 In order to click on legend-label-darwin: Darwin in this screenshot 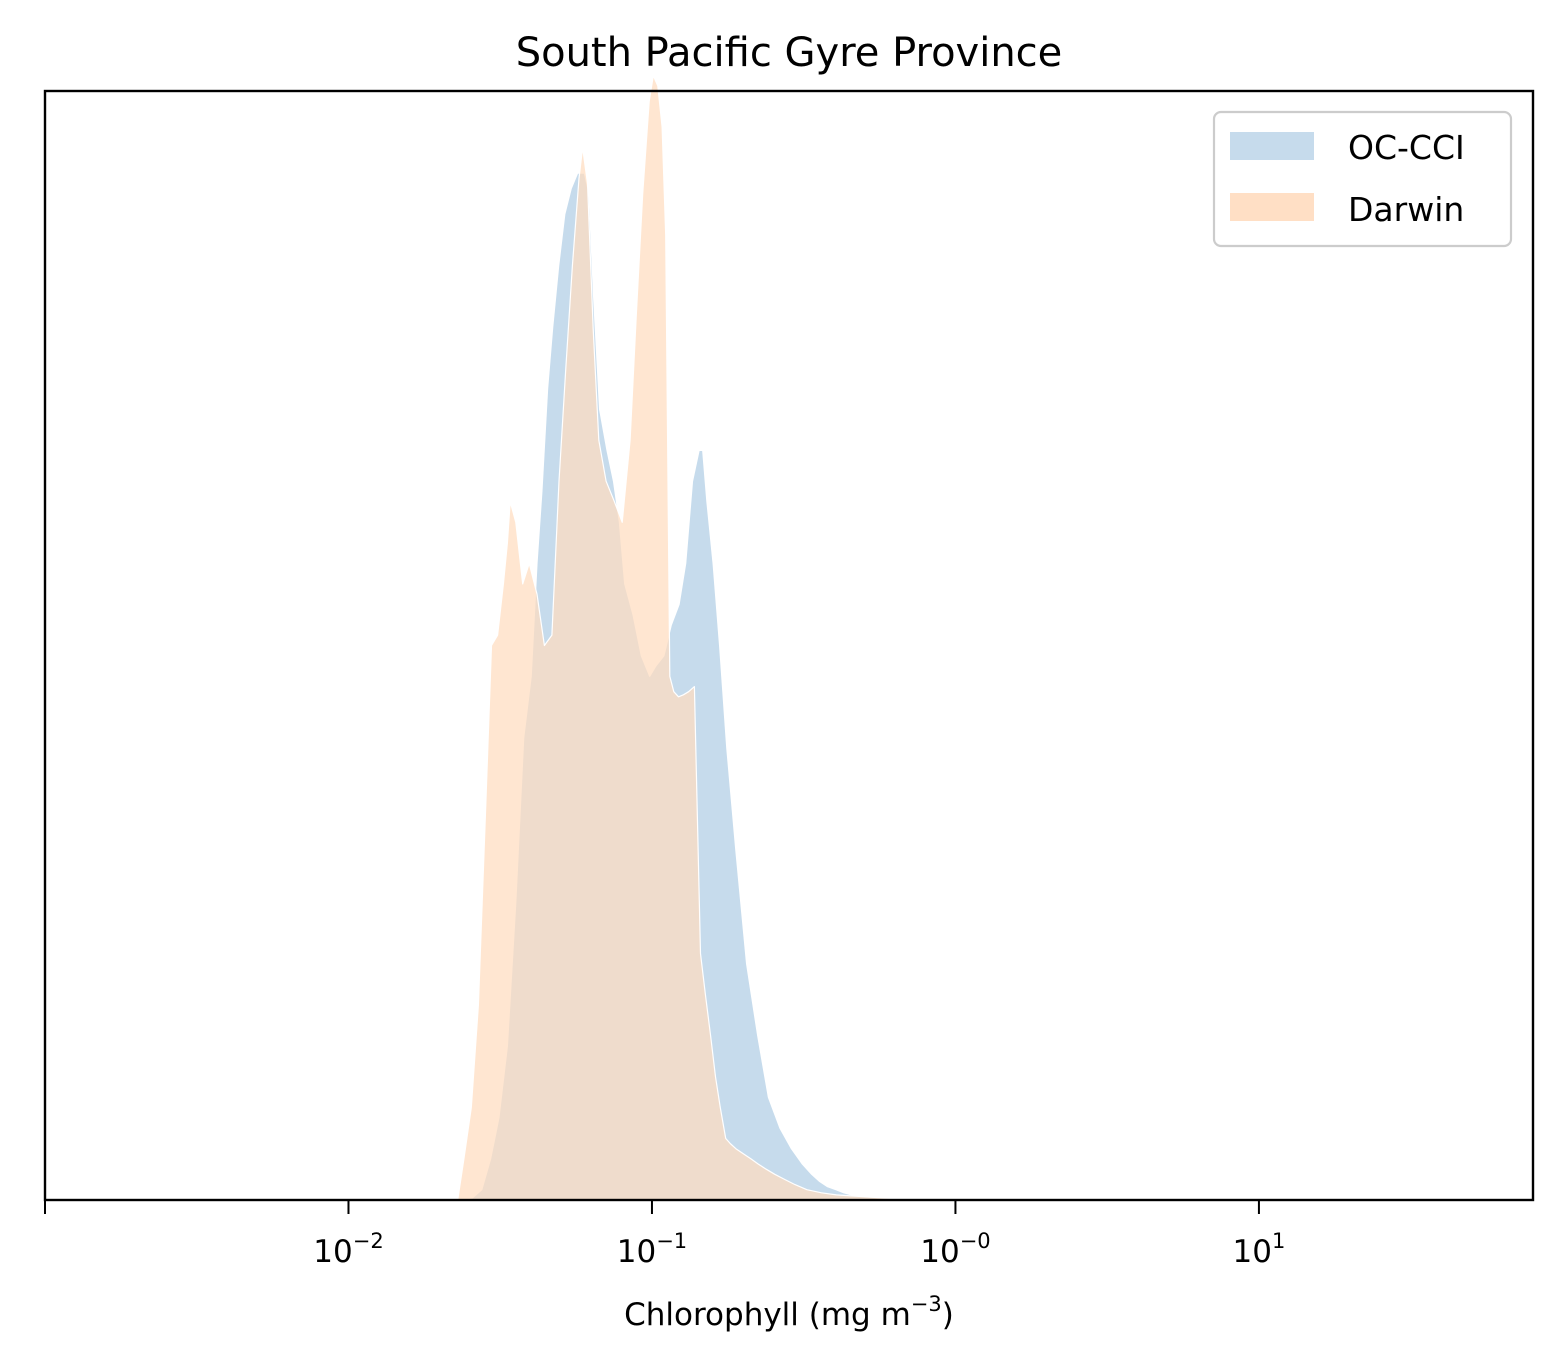, I will do `click(1406, 209)`.